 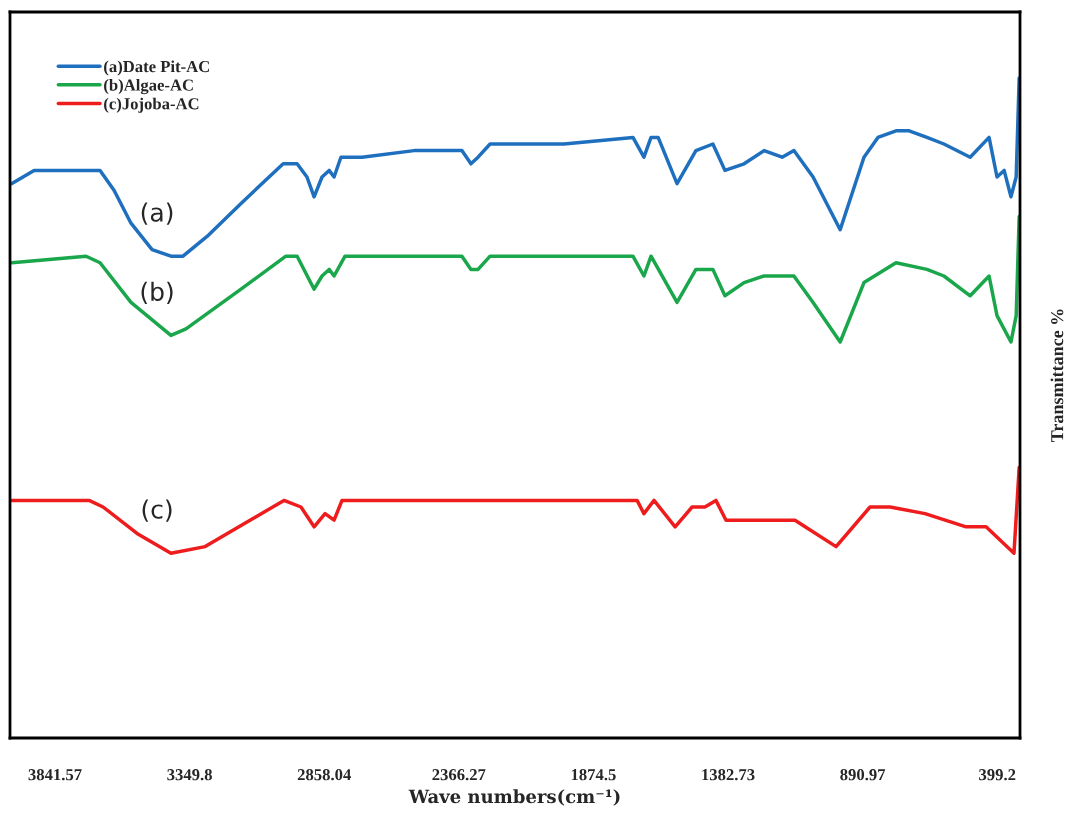 I want to click on x-tick-label: 399.2, so click(x=997, y=775).